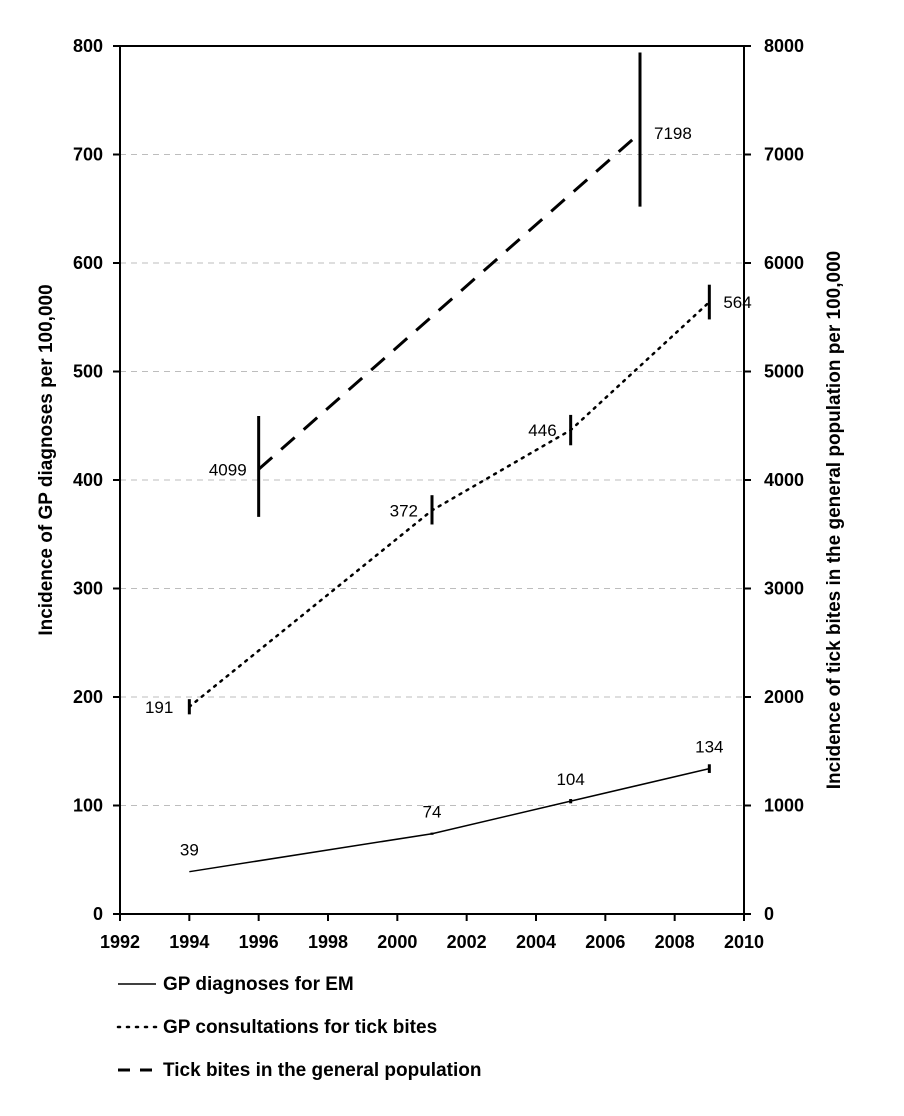  I want to click on legend-label: GP diagnoses for EM, so click(258, 984).